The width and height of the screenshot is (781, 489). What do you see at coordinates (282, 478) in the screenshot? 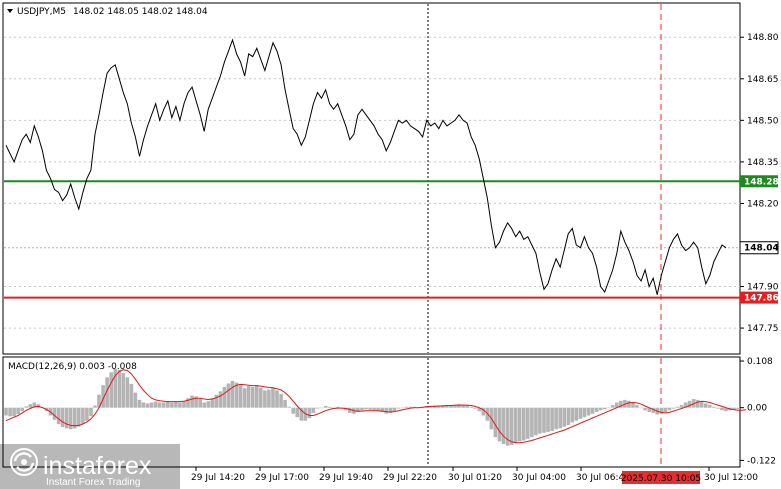
I see `time-tick-label: 29 Jul 17:00` at bounding box center [282, 478].